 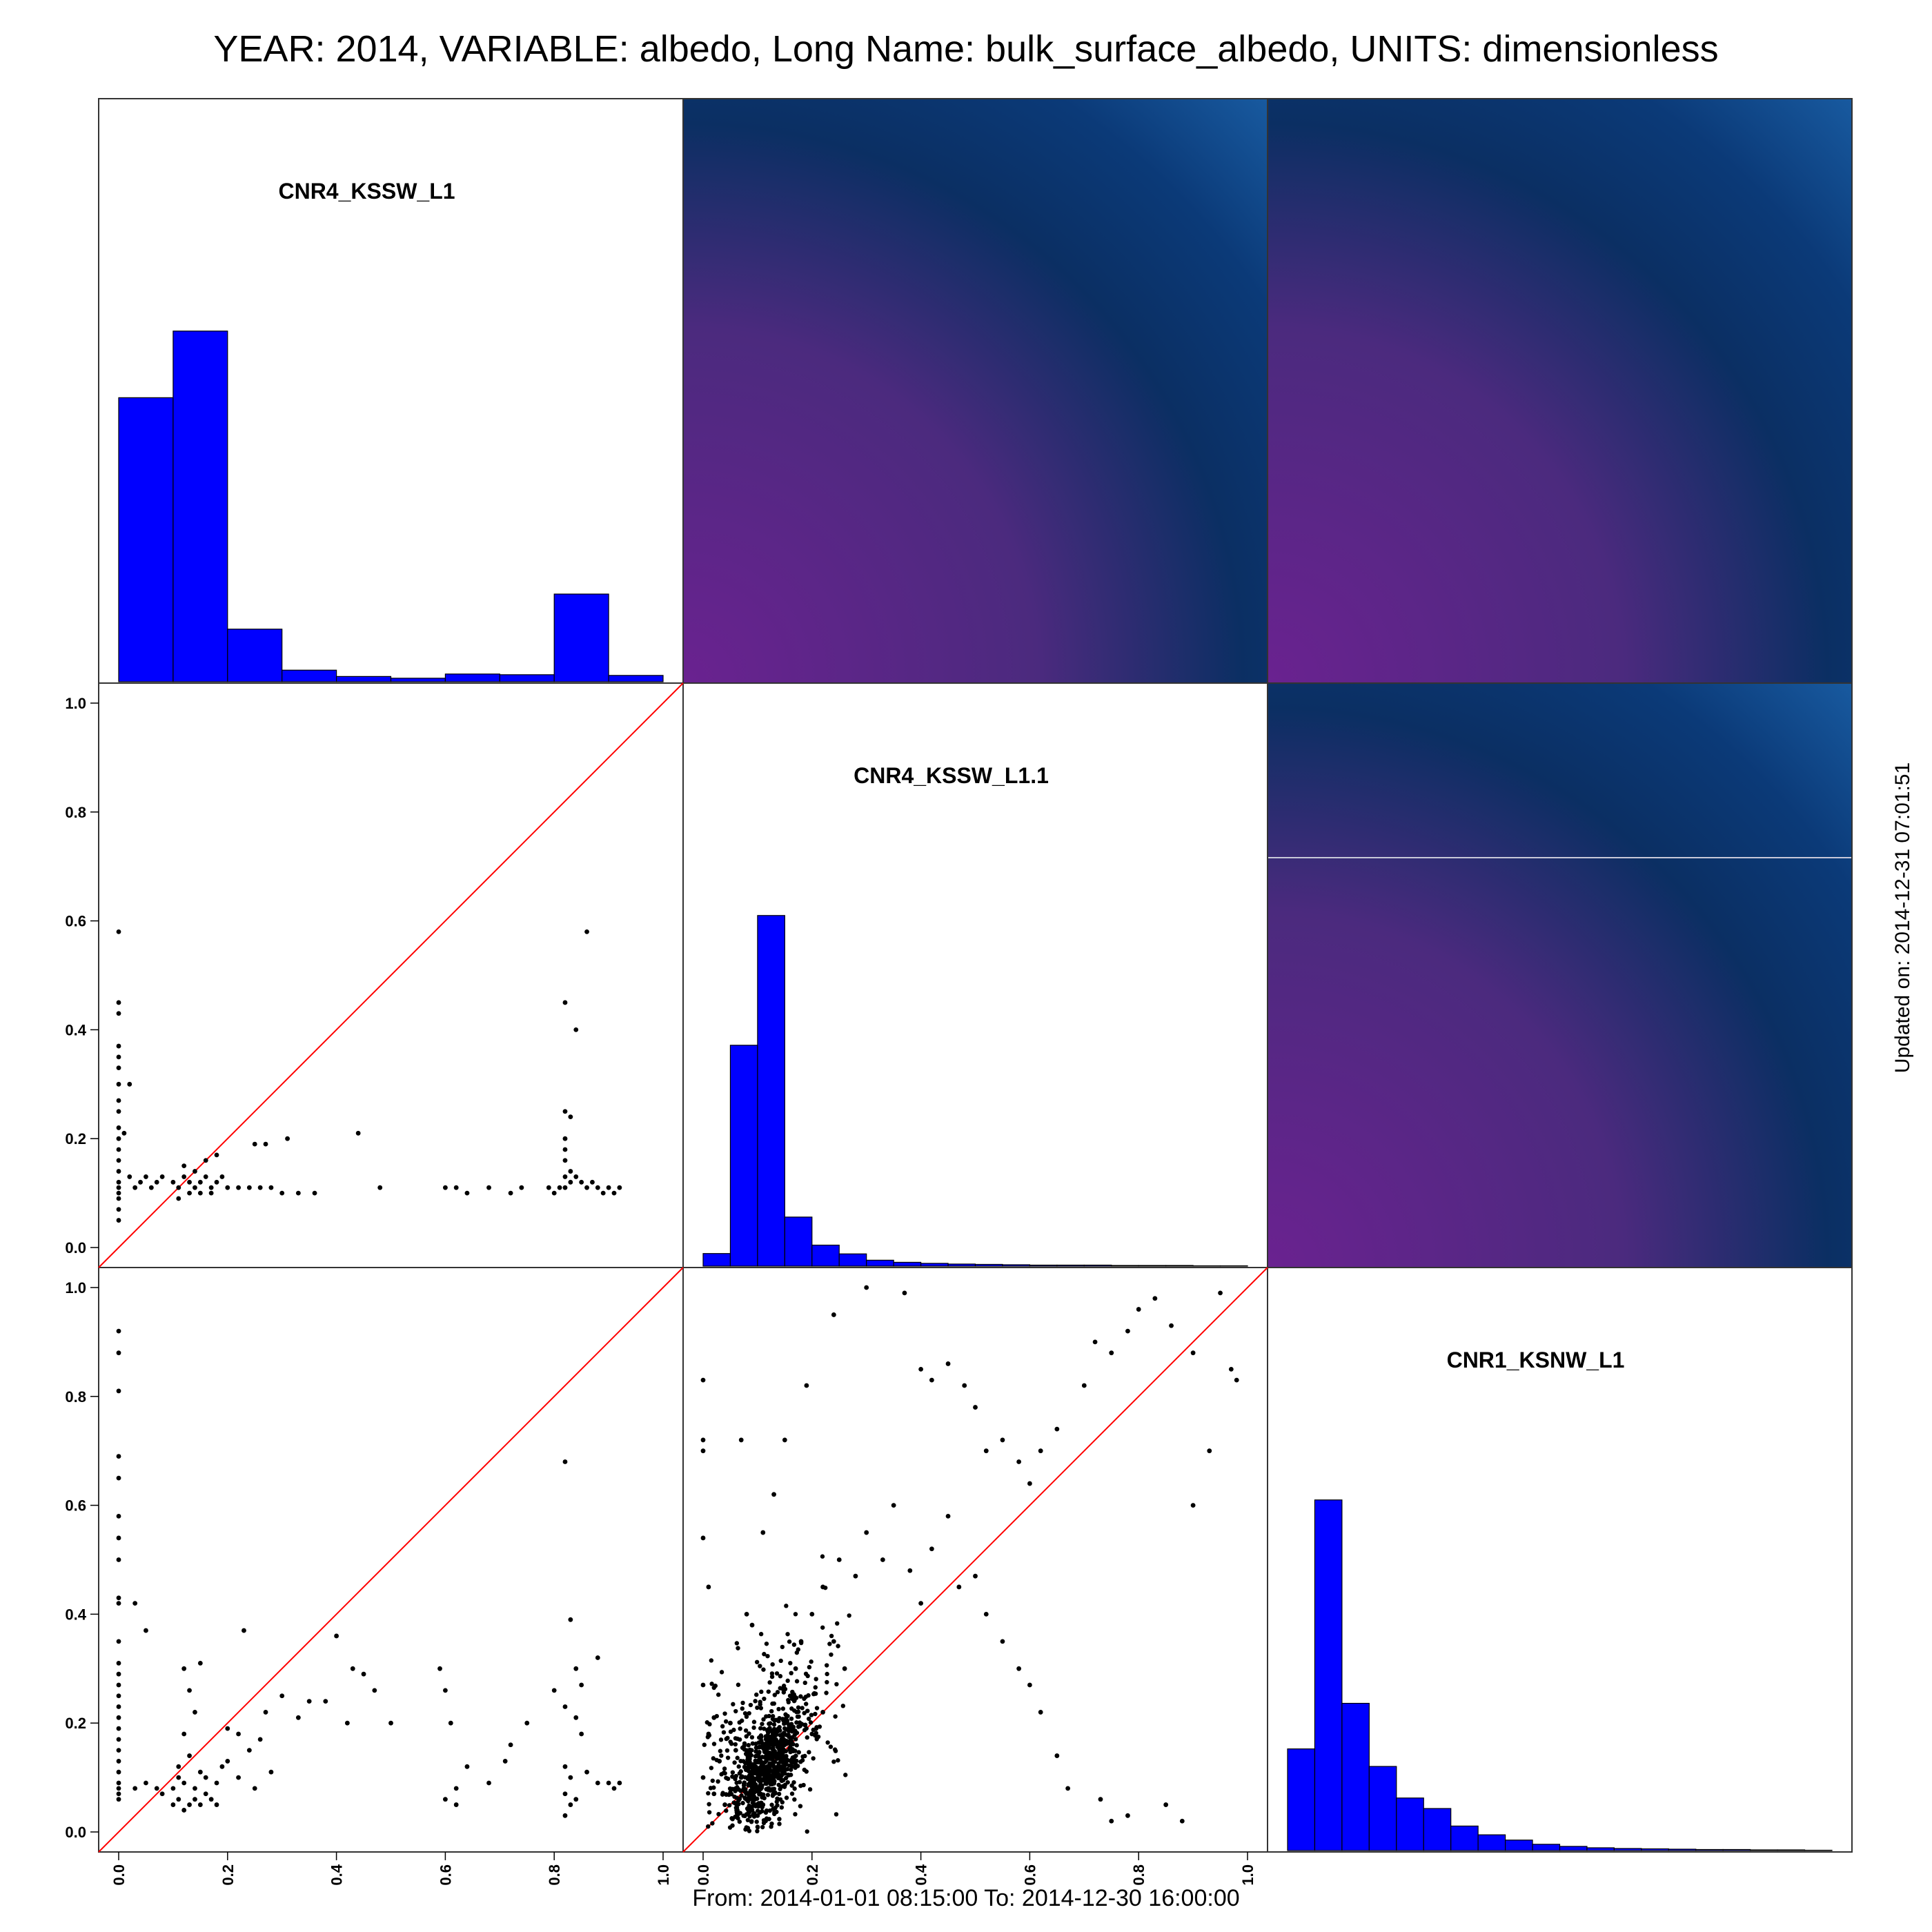 What do you see at coordinates (975, 1560) in the screenshot?
I see `scatter-panel` at bounding box center [975, 1560].